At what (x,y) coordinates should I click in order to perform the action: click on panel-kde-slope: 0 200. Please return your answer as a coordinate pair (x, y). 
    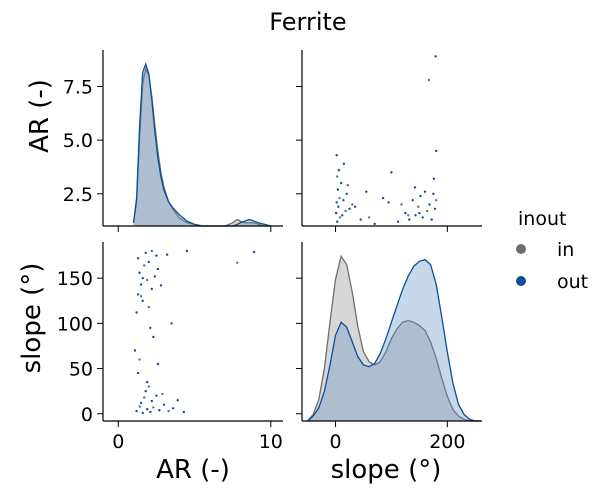
    Looking at the image, I should click on (389, 347).